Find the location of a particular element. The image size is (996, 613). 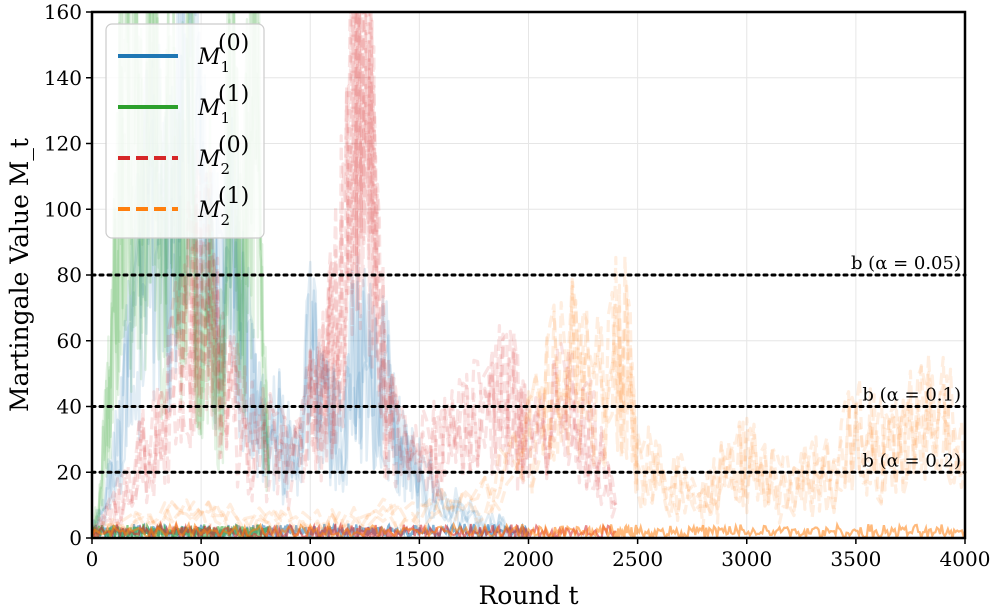

legend-label-2: M2 is located at coordinates (213, 162).